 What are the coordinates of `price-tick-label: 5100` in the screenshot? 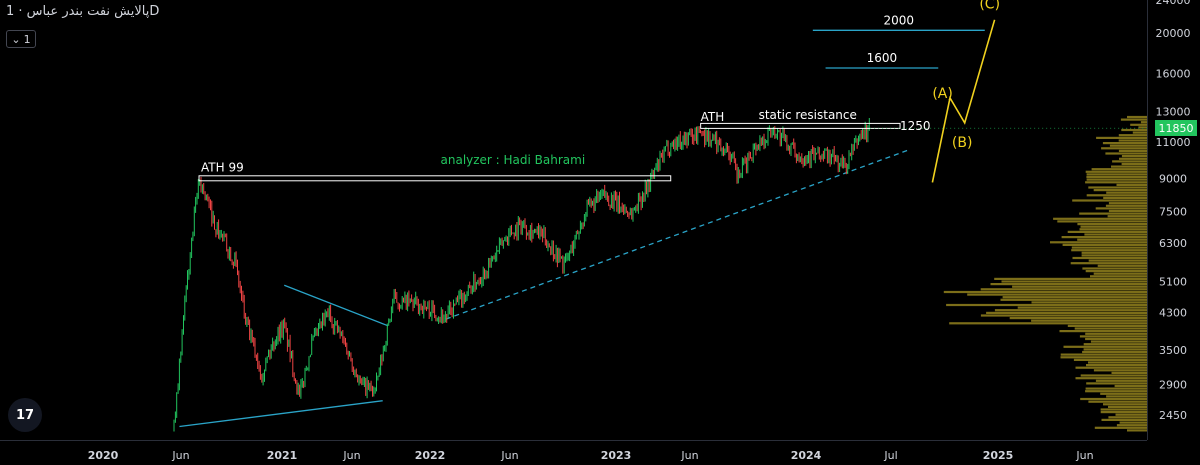 It's located at (1173, 282).